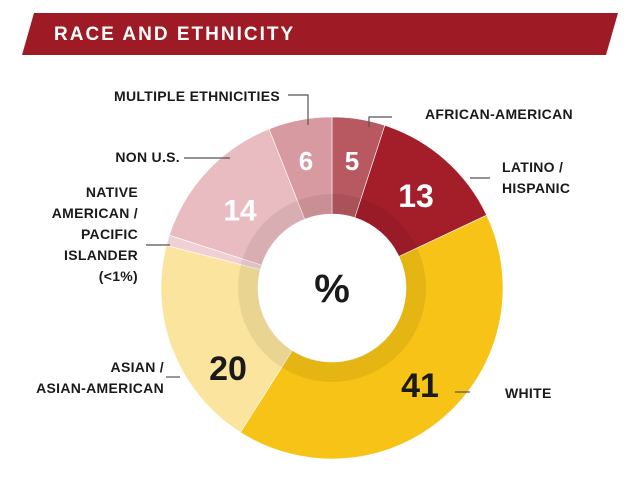 Image resolution: width=640 pixels, height=477 pixels. What do you see at coordinates (100, 377) in the screenshot?
I see `category-label-asian: ASIAN / ASIAN-AMERICAN` at bounding box center [100, 377].